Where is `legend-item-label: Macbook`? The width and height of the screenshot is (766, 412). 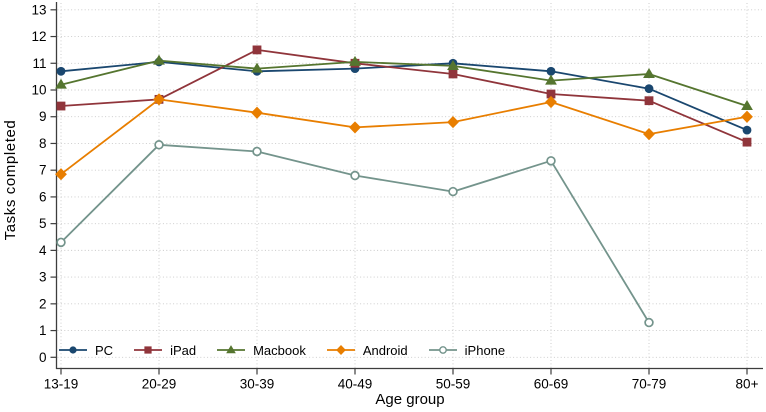
legend-item-label: Macbook is located at coordinates (279, 350).